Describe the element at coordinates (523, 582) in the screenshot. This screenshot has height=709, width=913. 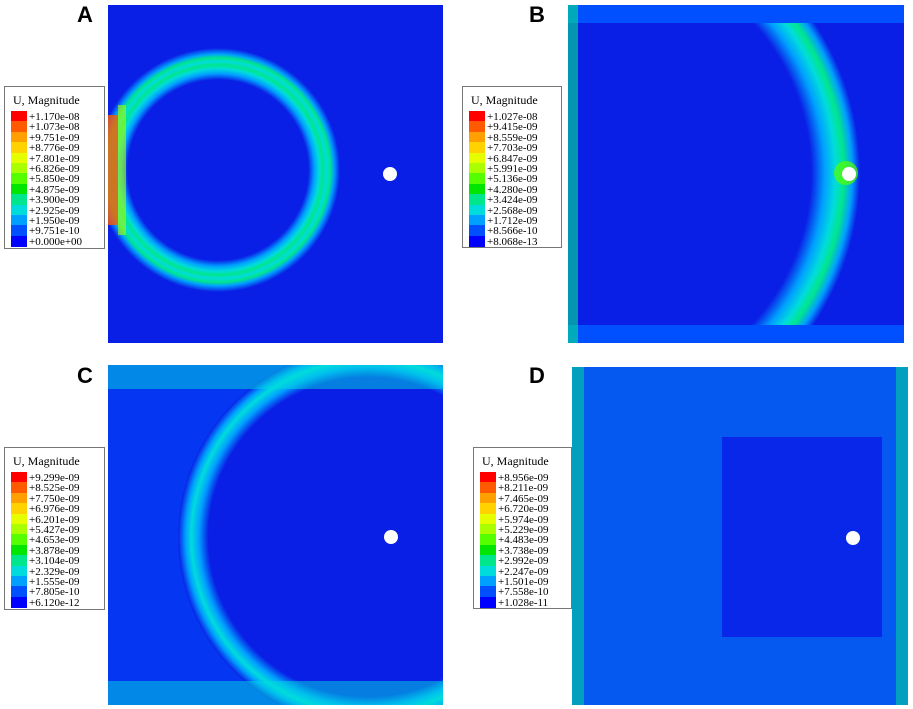
I see `legend-value: +1.501e-09` at that location.